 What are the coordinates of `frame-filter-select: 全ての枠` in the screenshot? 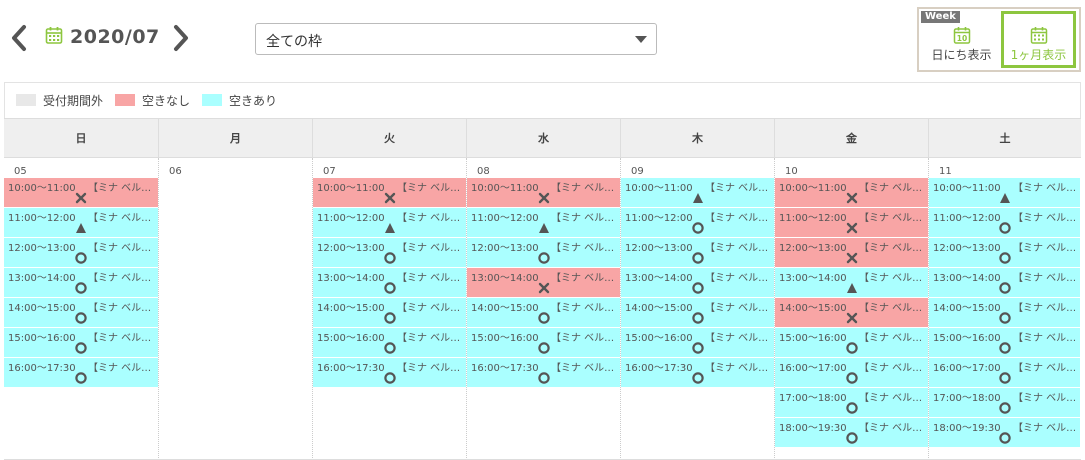 It's located at (456, 39).